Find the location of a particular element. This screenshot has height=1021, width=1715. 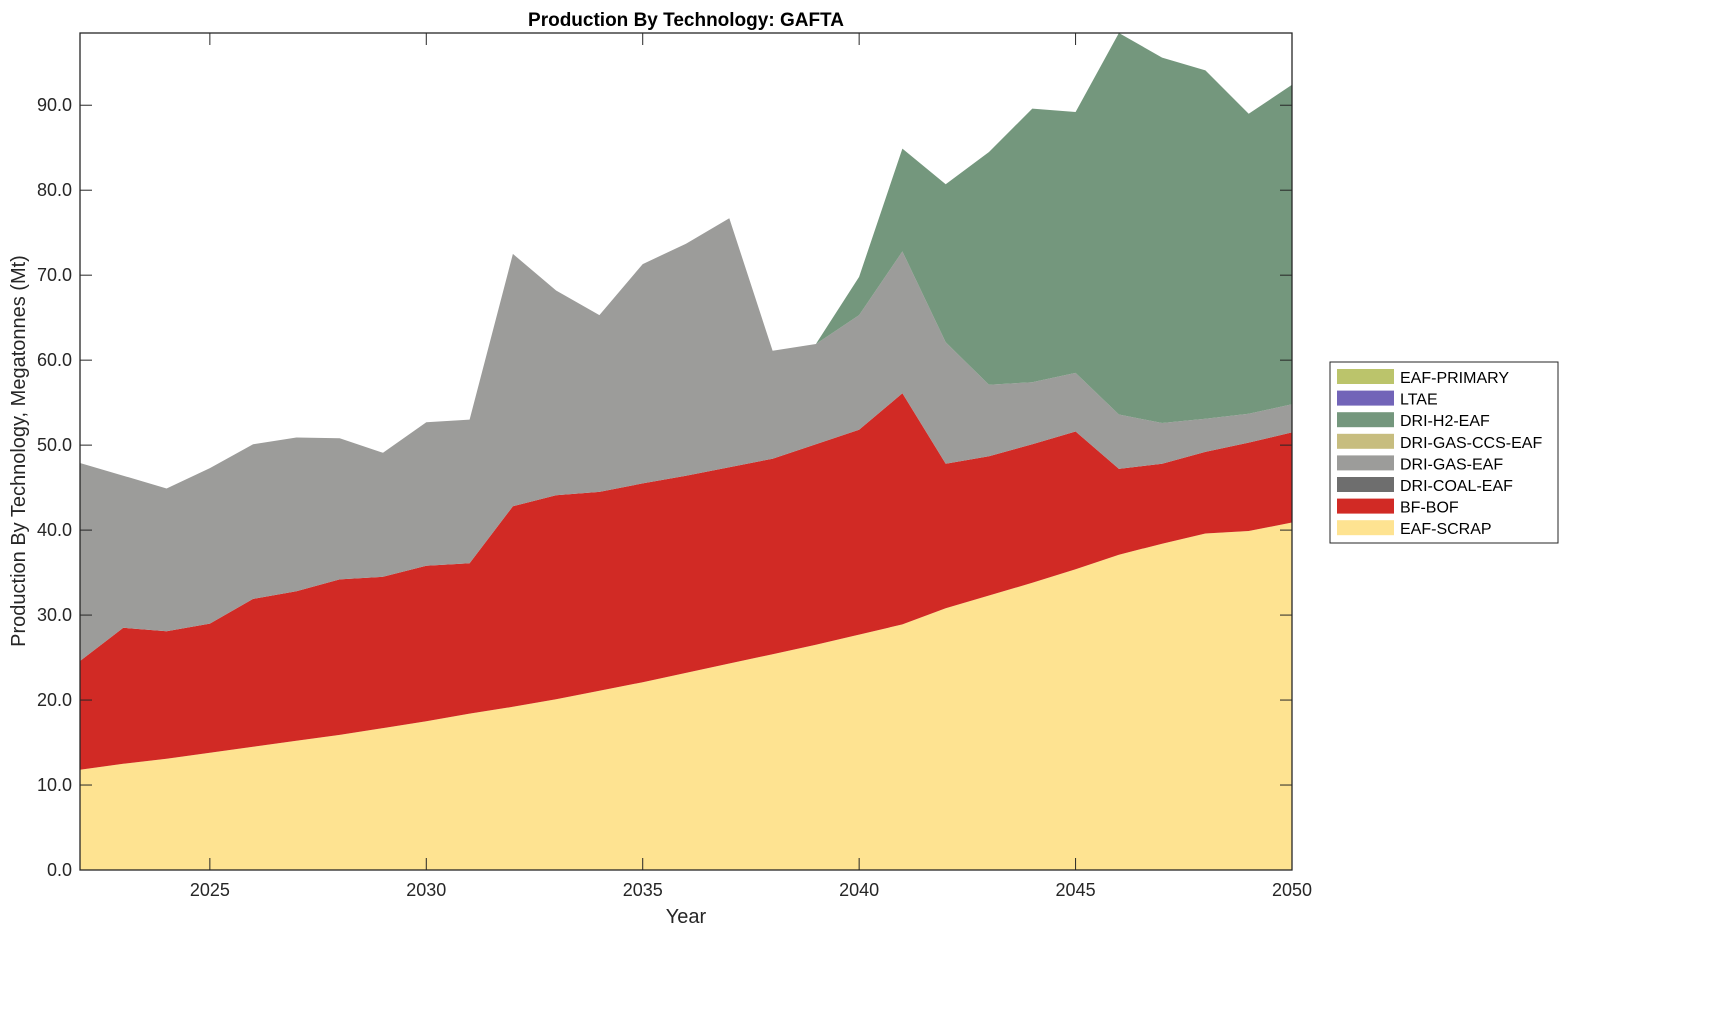

legend-label: DRI-GAS-EAF is located at coordinates (1451, 464).